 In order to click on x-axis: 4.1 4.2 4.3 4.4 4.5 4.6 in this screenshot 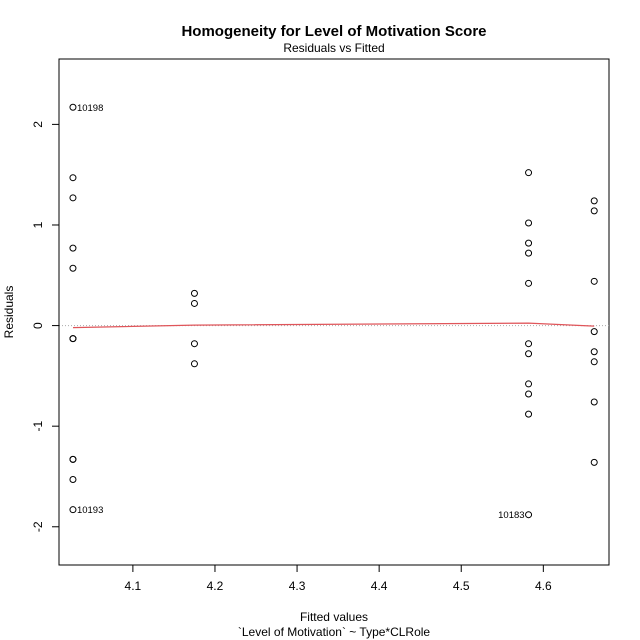, I will do `click(338, 578)`.